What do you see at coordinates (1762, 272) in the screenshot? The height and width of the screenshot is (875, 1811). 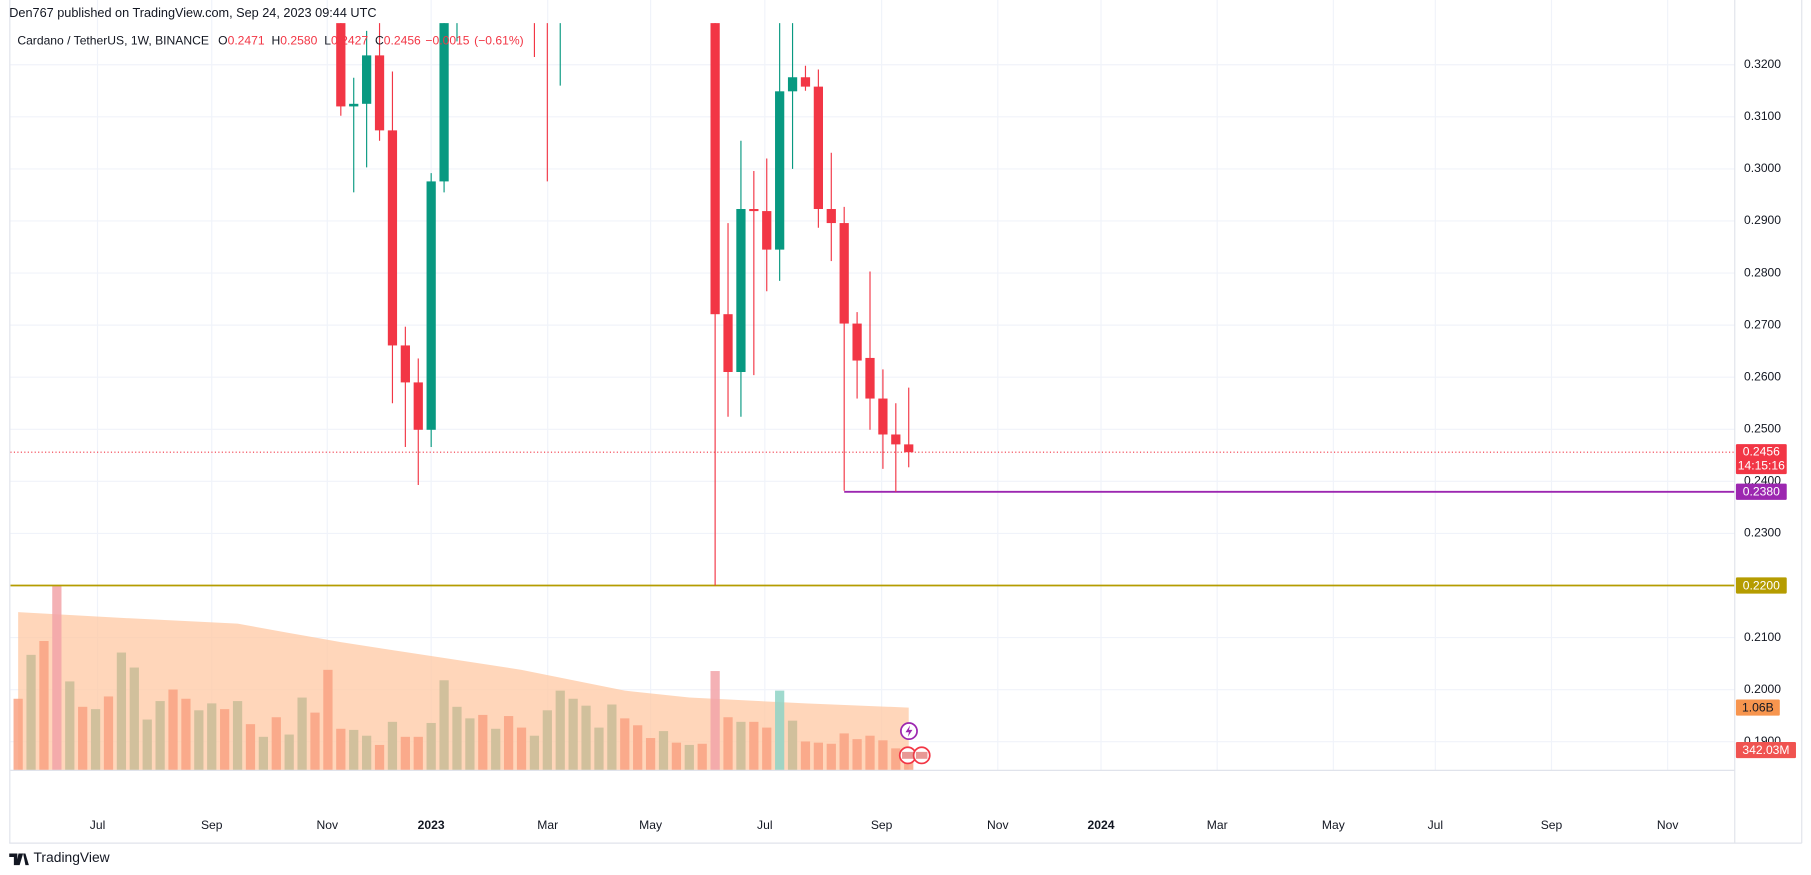 I see `y-tick-label: 0.2800` at bounding box center [1762, 272].